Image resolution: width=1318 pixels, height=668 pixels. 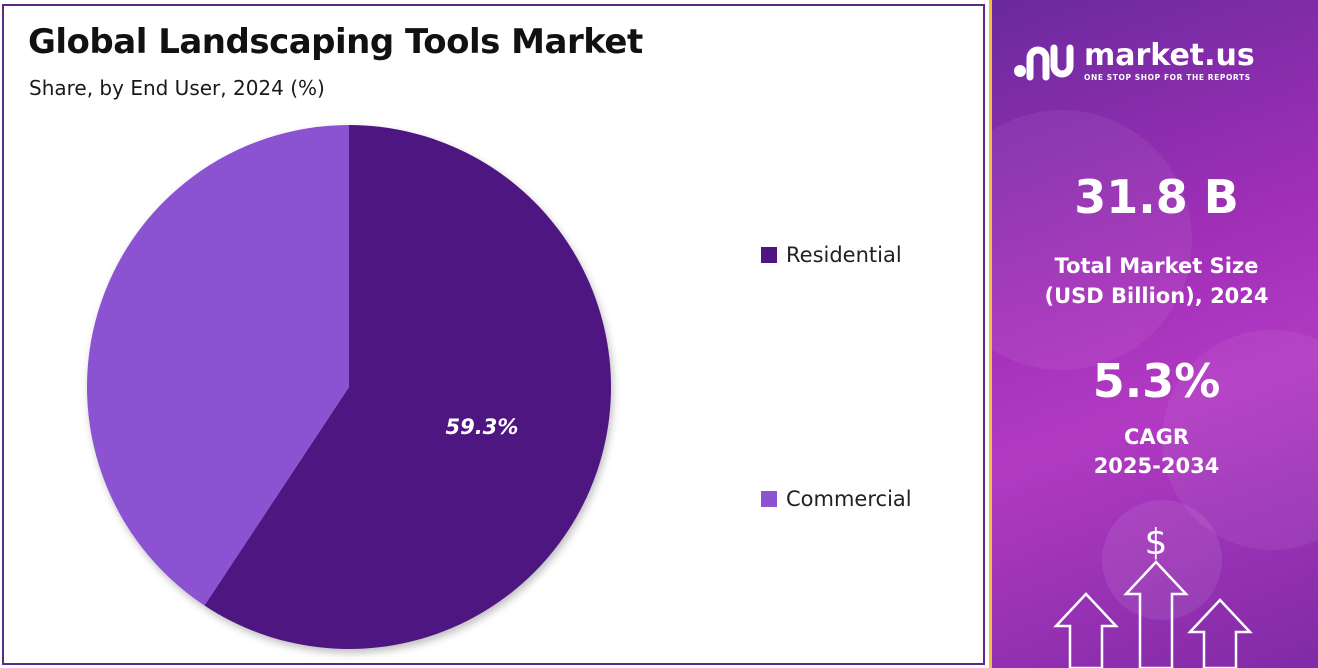 I want to click on legend-item-residential: Residential, so click(x=831, y=255).